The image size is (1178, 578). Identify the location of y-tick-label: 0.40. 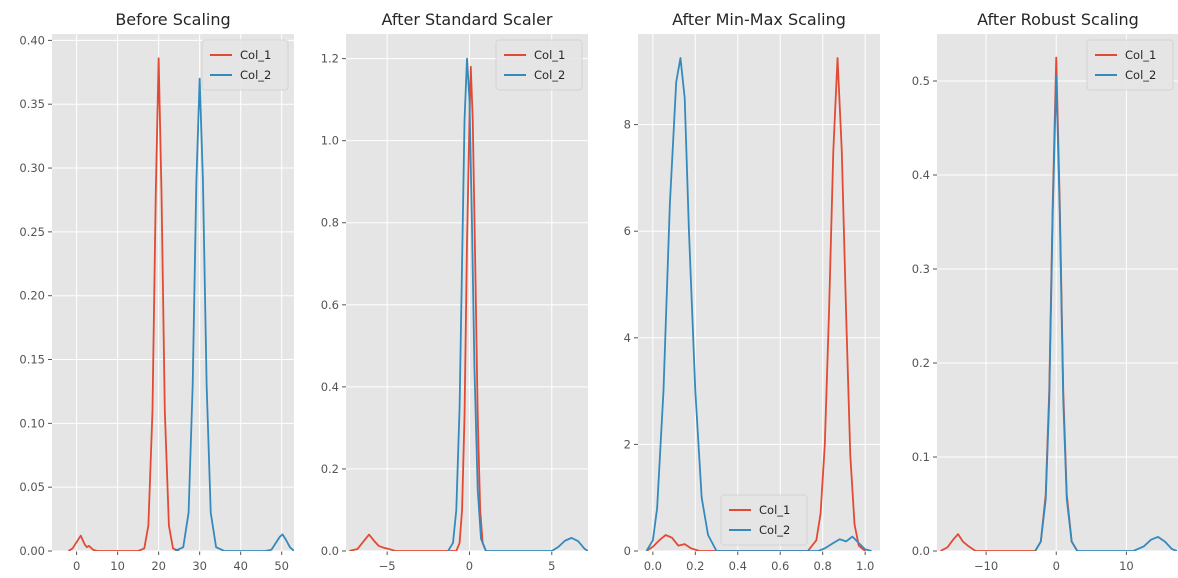
(32, 40).